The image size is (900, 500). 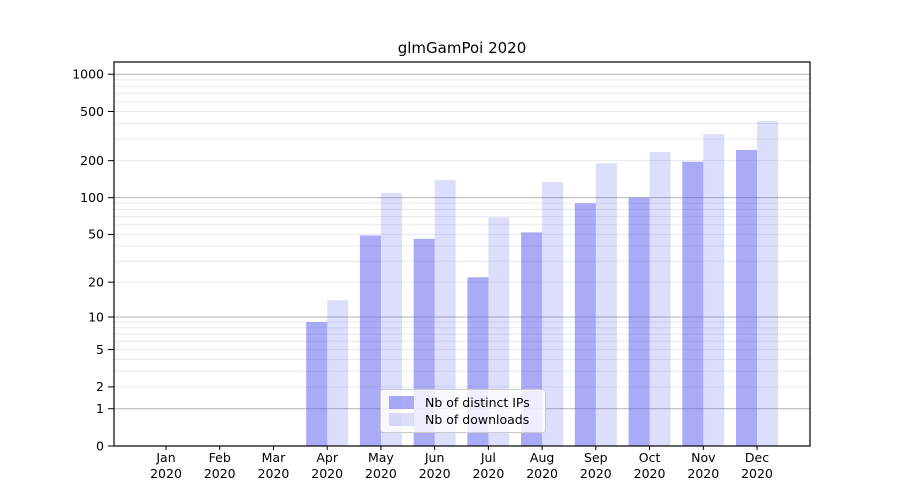 I want to click on bar-downloads-jun, so click(x=445, y=313).